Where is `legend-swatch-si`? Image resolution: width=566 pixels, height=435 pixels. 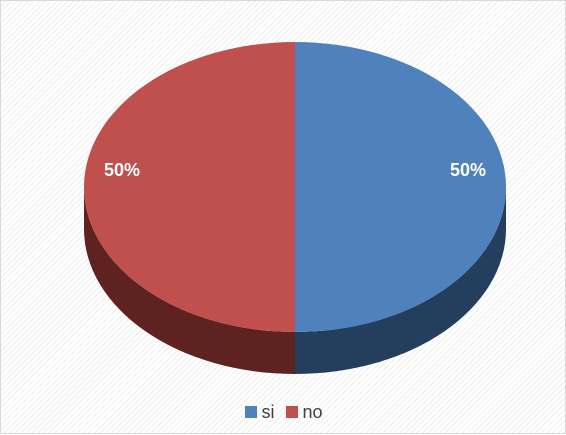 legend-swatch-si is located at coordinates (251, 412).